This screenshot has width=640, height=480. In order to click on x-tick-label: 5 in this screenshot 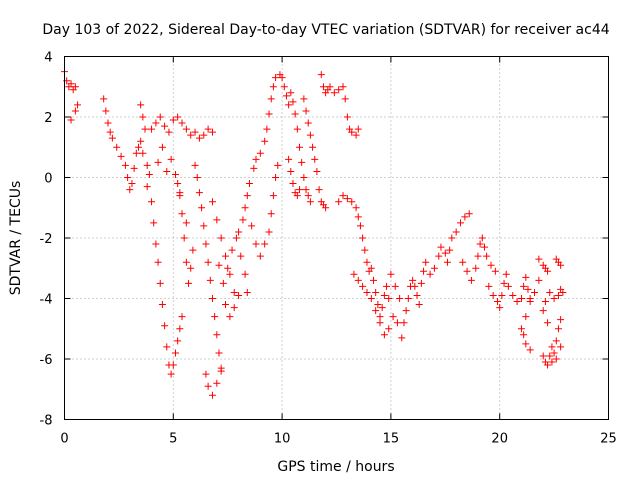, I will do `click(173, 439)`.